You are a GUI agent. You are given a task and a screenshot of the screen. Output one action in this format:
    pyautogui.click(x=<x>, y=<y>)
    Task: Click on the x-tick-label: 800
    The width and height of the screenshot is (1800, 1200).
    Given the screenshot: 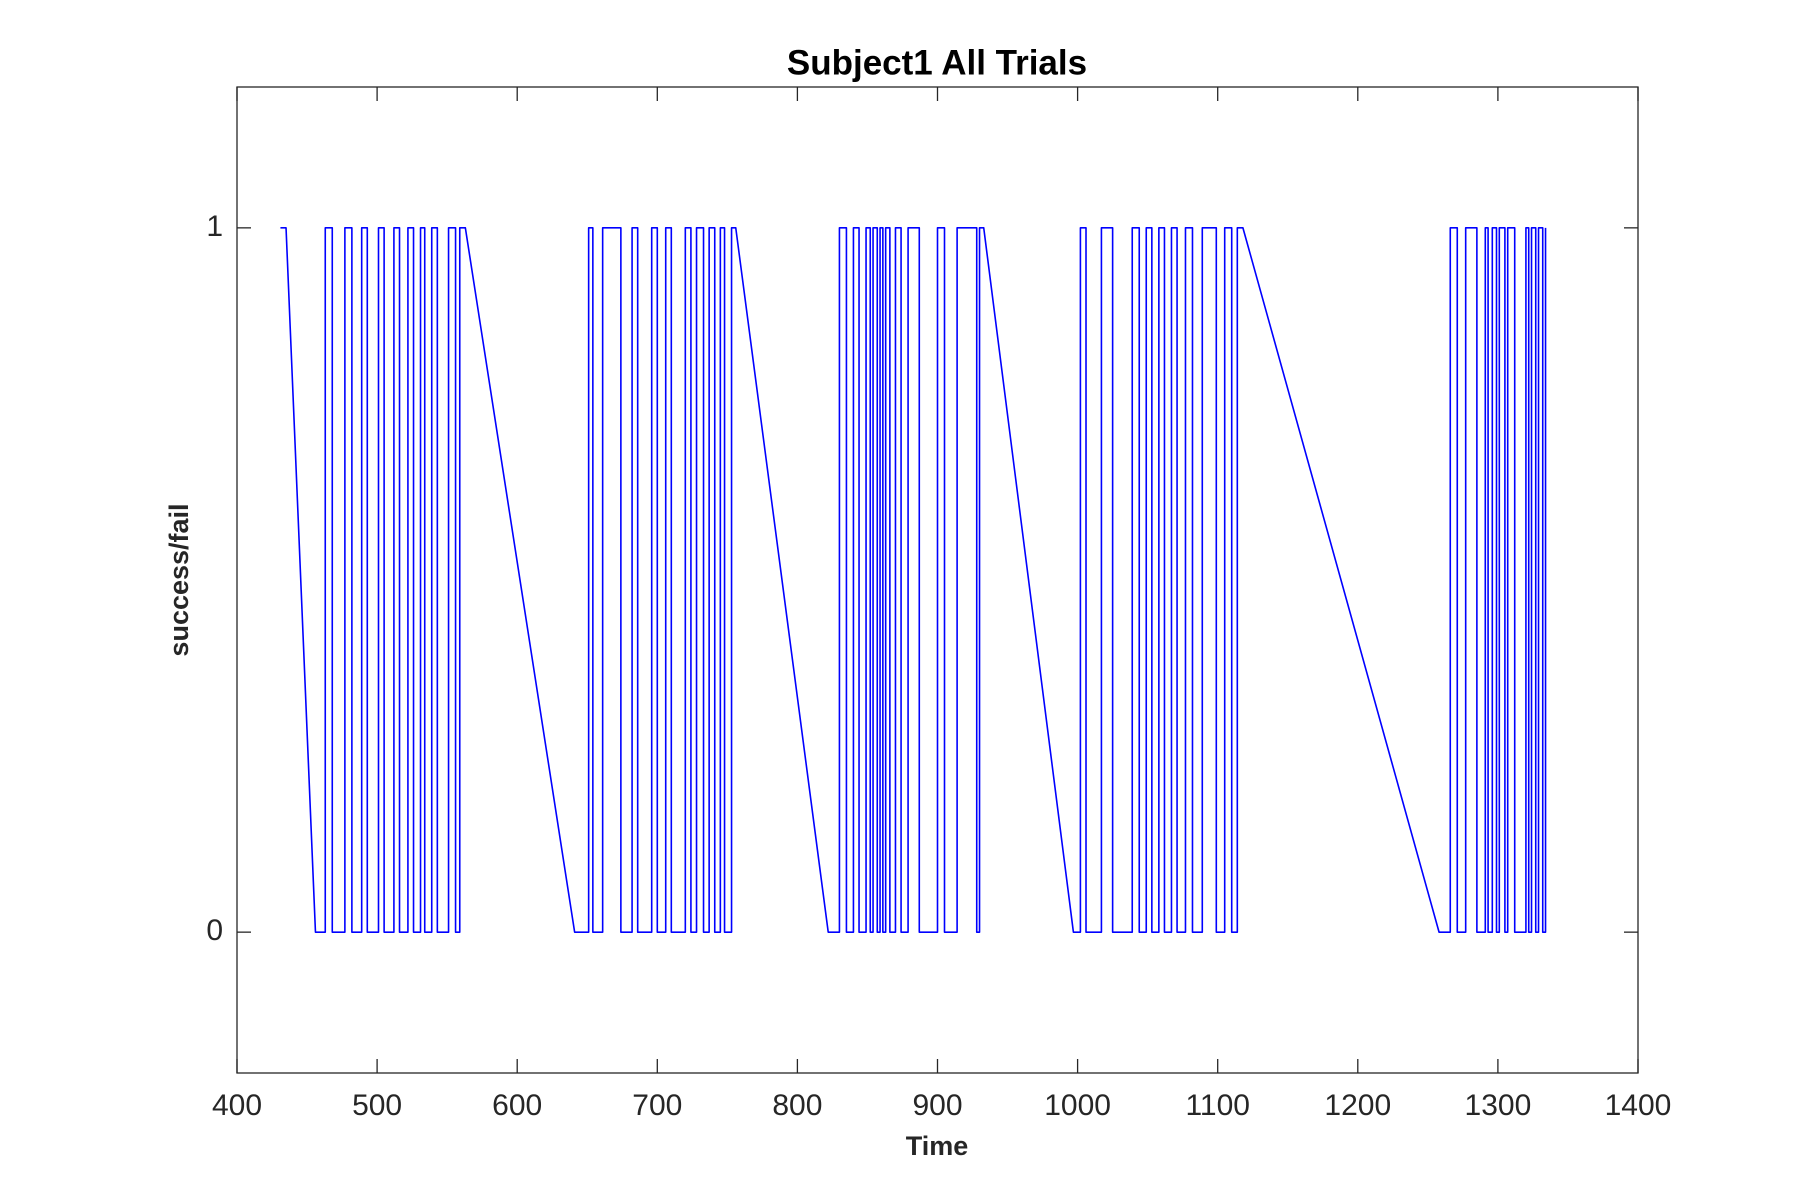 What is the action you would take?
    pyautogui.click(x=797, y=1105)
    